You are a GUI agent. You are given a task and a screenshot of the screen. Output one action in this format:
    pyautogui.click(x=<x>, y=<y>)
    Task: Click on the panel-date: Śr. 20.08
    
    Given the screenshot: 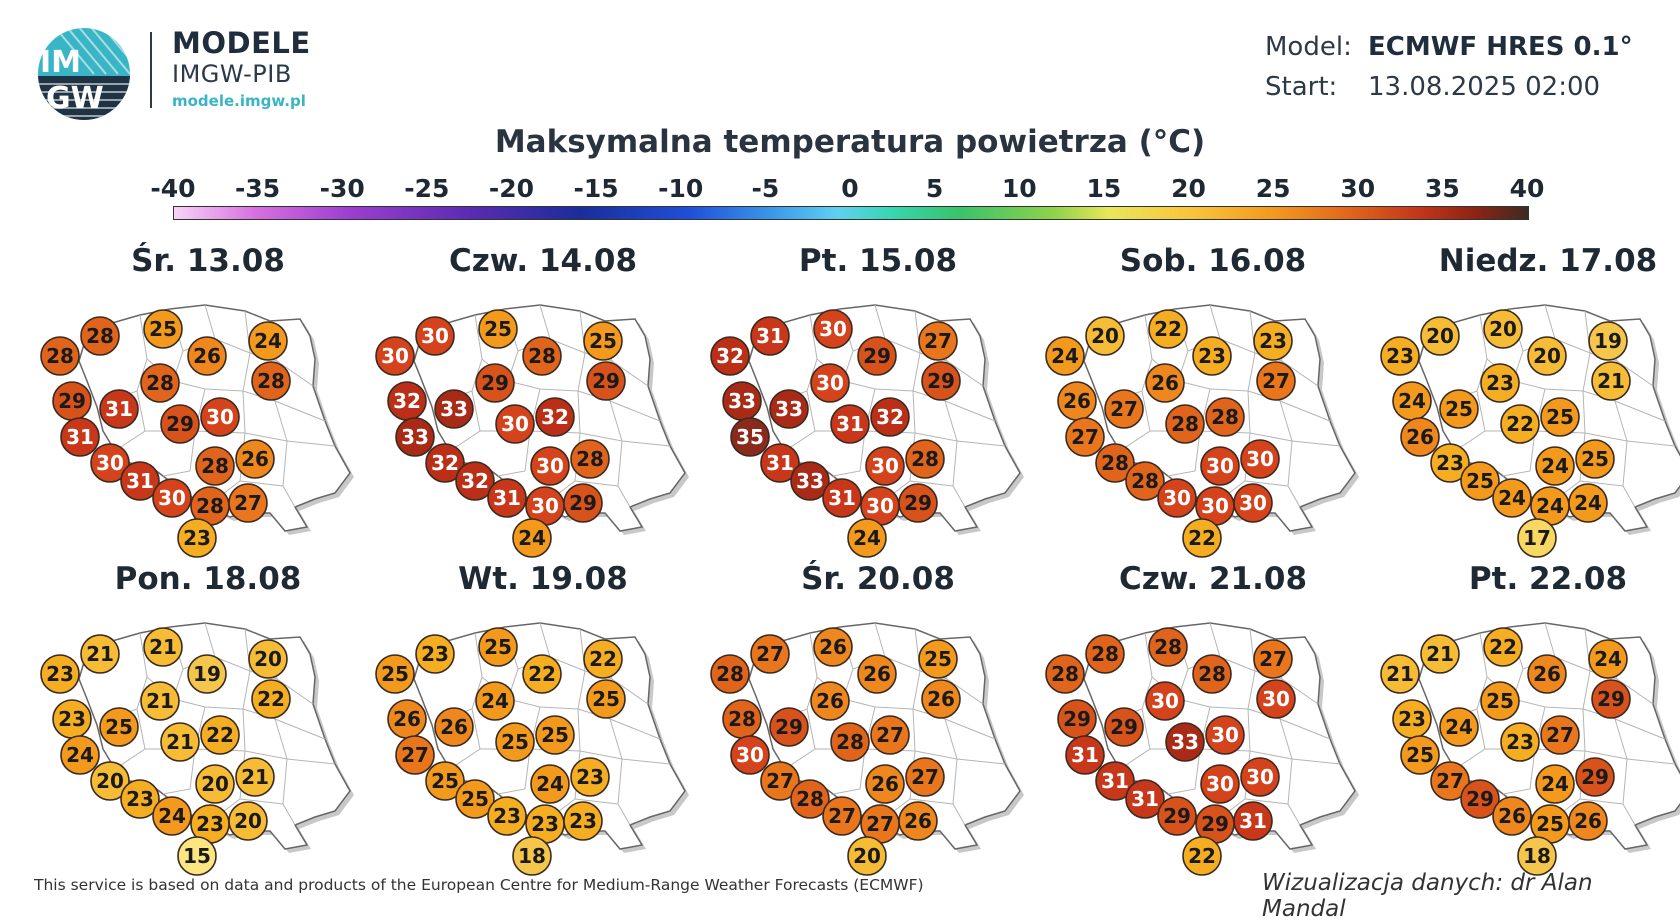 What is the action you would take?
    pyautogui.click(x=878, y=579)
    